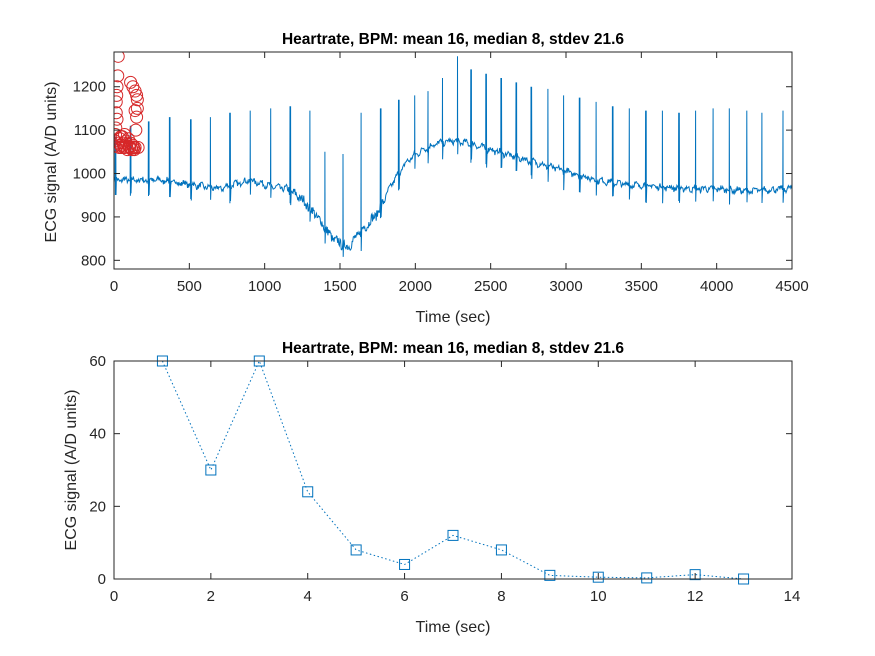 This screenshot has height=656, width=875. I want to click on top-x-tick-label: 0, so click(114, 286).